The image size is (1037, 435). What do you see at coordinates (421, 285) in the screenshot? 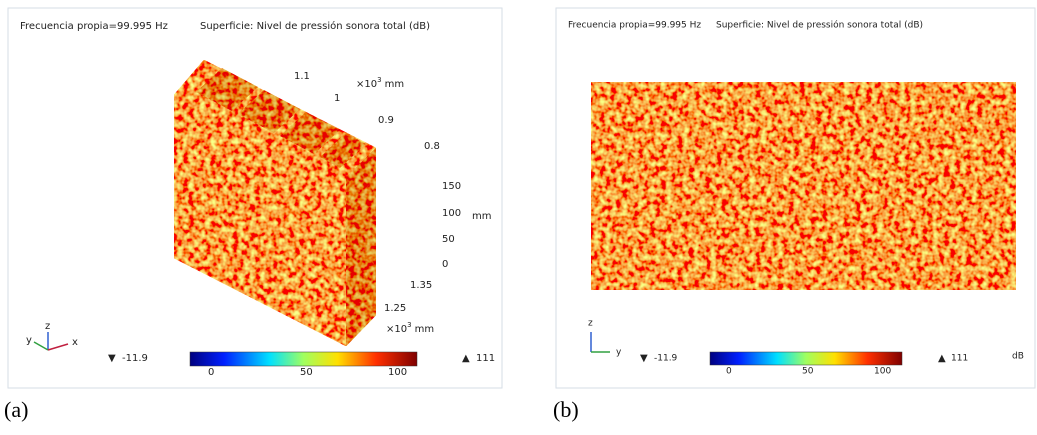
I see `axis-tick: 1.35` at bounding box center [421, 285].